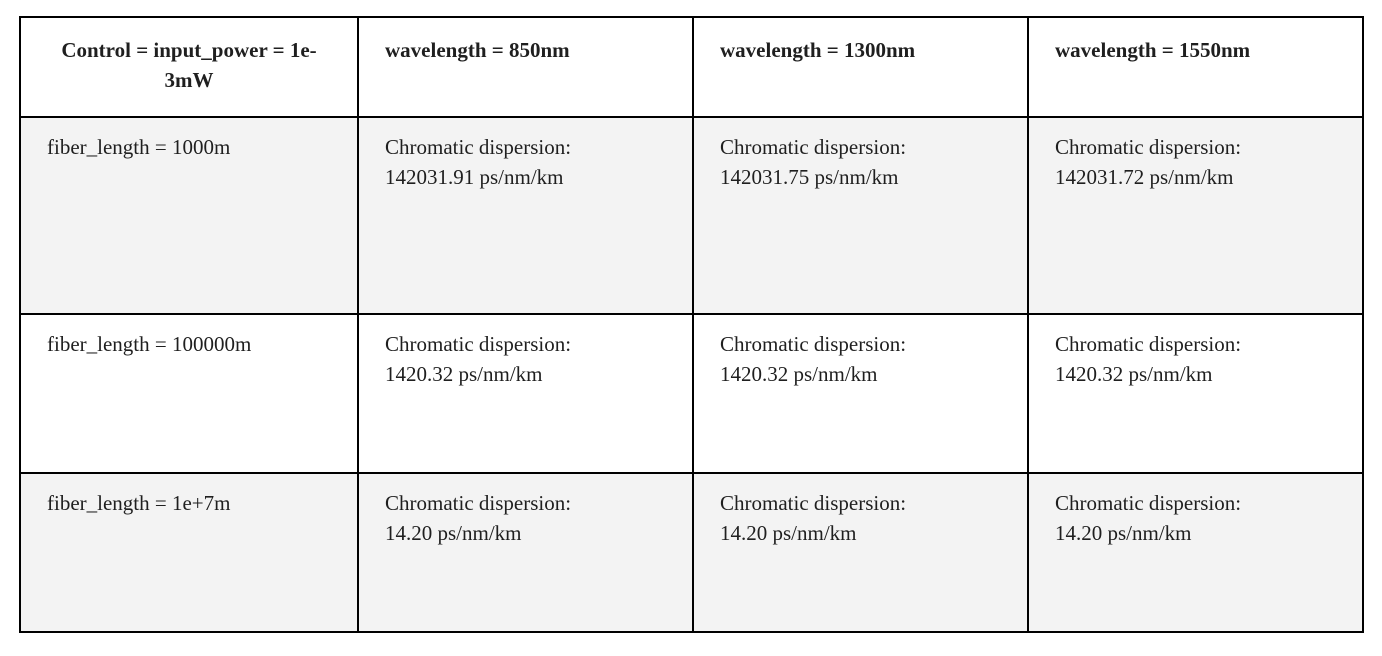  What do you see at coordinates (1195, 67) in the screenshot?
I see `column-header-1550nm: wavelength = 1550nm` at bounding box center [1195, 67].